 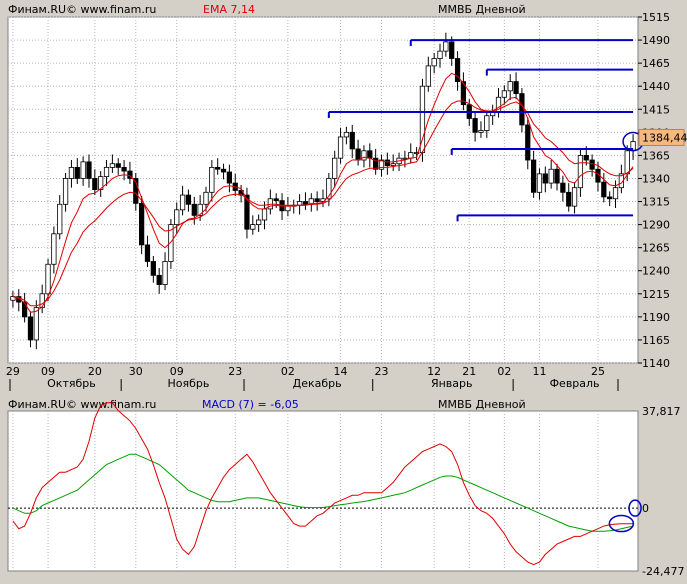 What do you see at coordinates (189, 383) in the screenshot?
I see `month-label: Ноябрь` at bounding box center [189, 383].